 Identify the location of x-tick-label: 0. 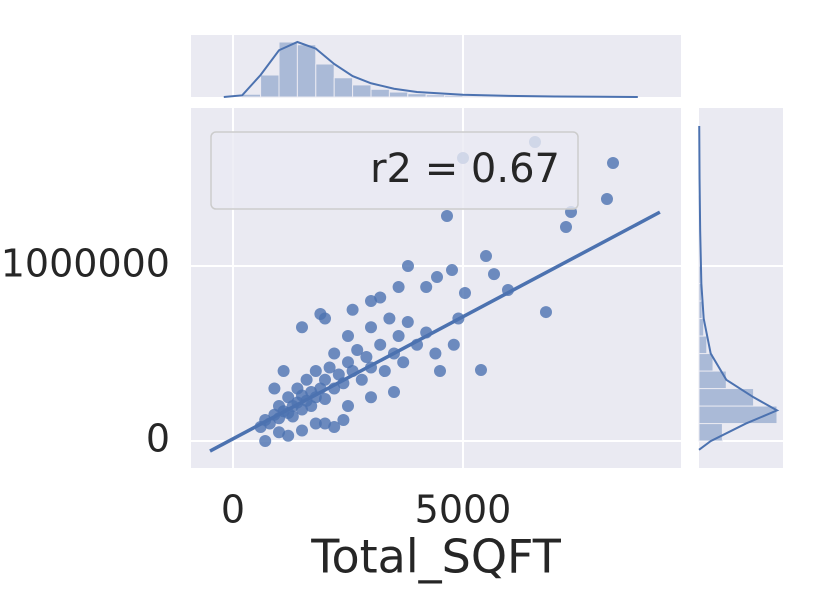
(233, 510).